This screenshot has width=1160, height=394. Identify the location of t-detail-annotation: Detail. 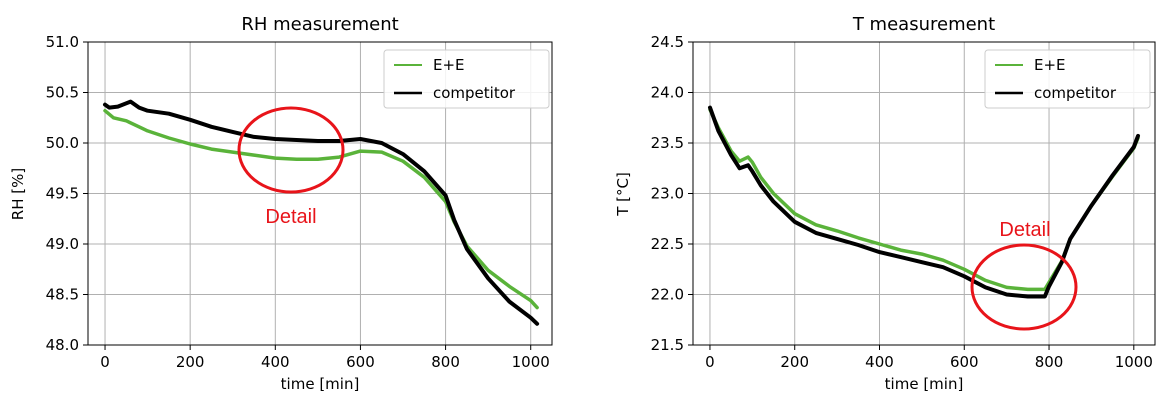
(1024, 275).